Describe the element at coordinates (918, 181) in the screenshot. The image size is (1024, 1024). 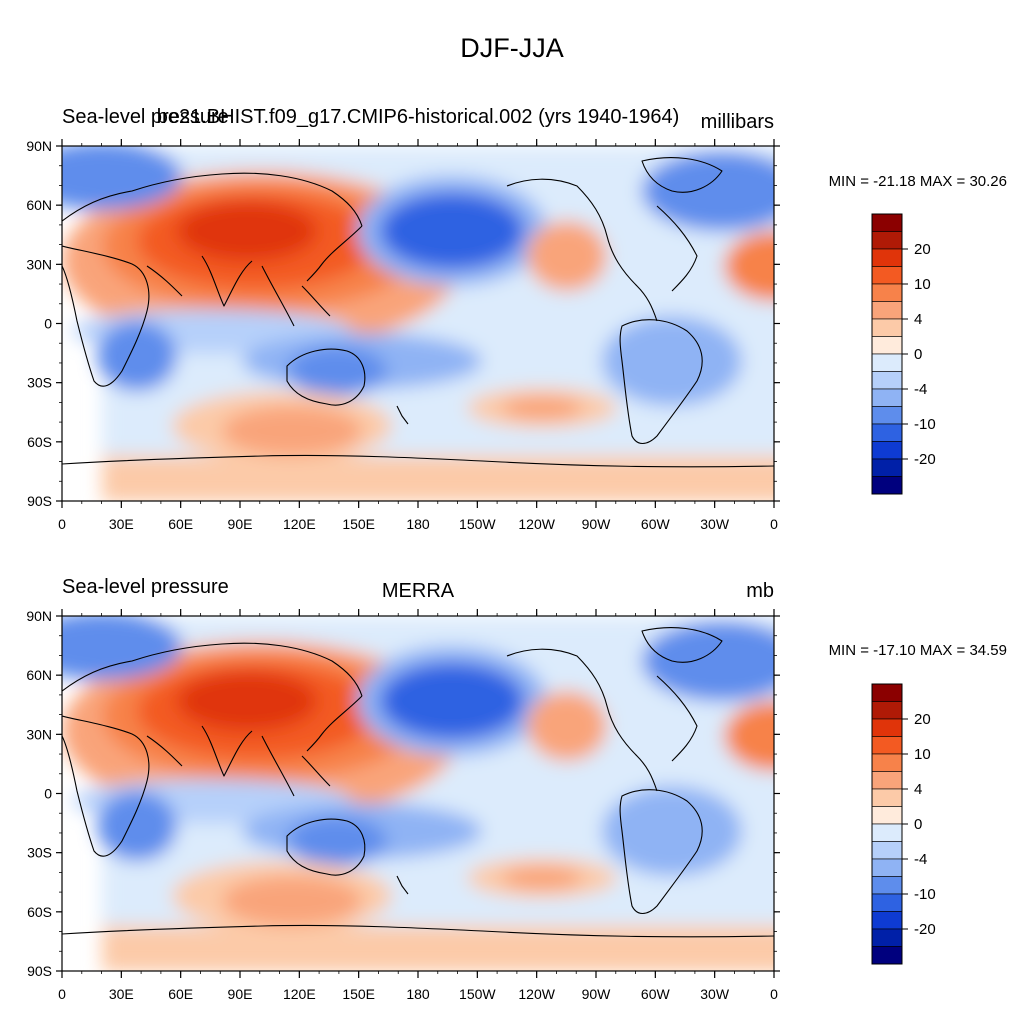
I see `min-max-label: MIN = -21.18 MAX = 30.26` at that location.